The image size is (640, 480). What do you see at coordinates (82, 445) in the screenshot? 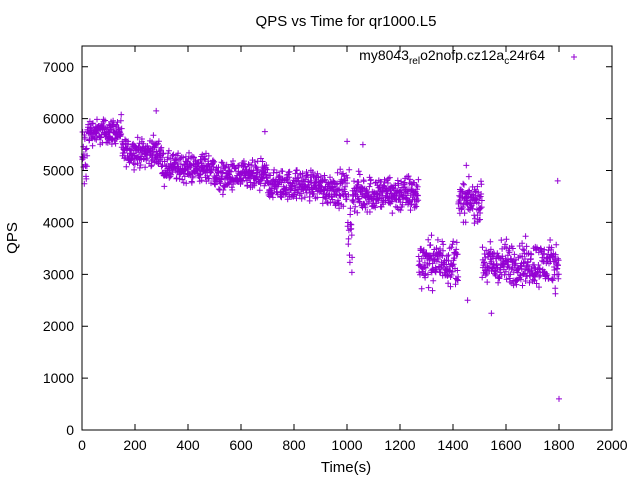
I see `x-tick-label: 0` at bounding box center [82, 445].